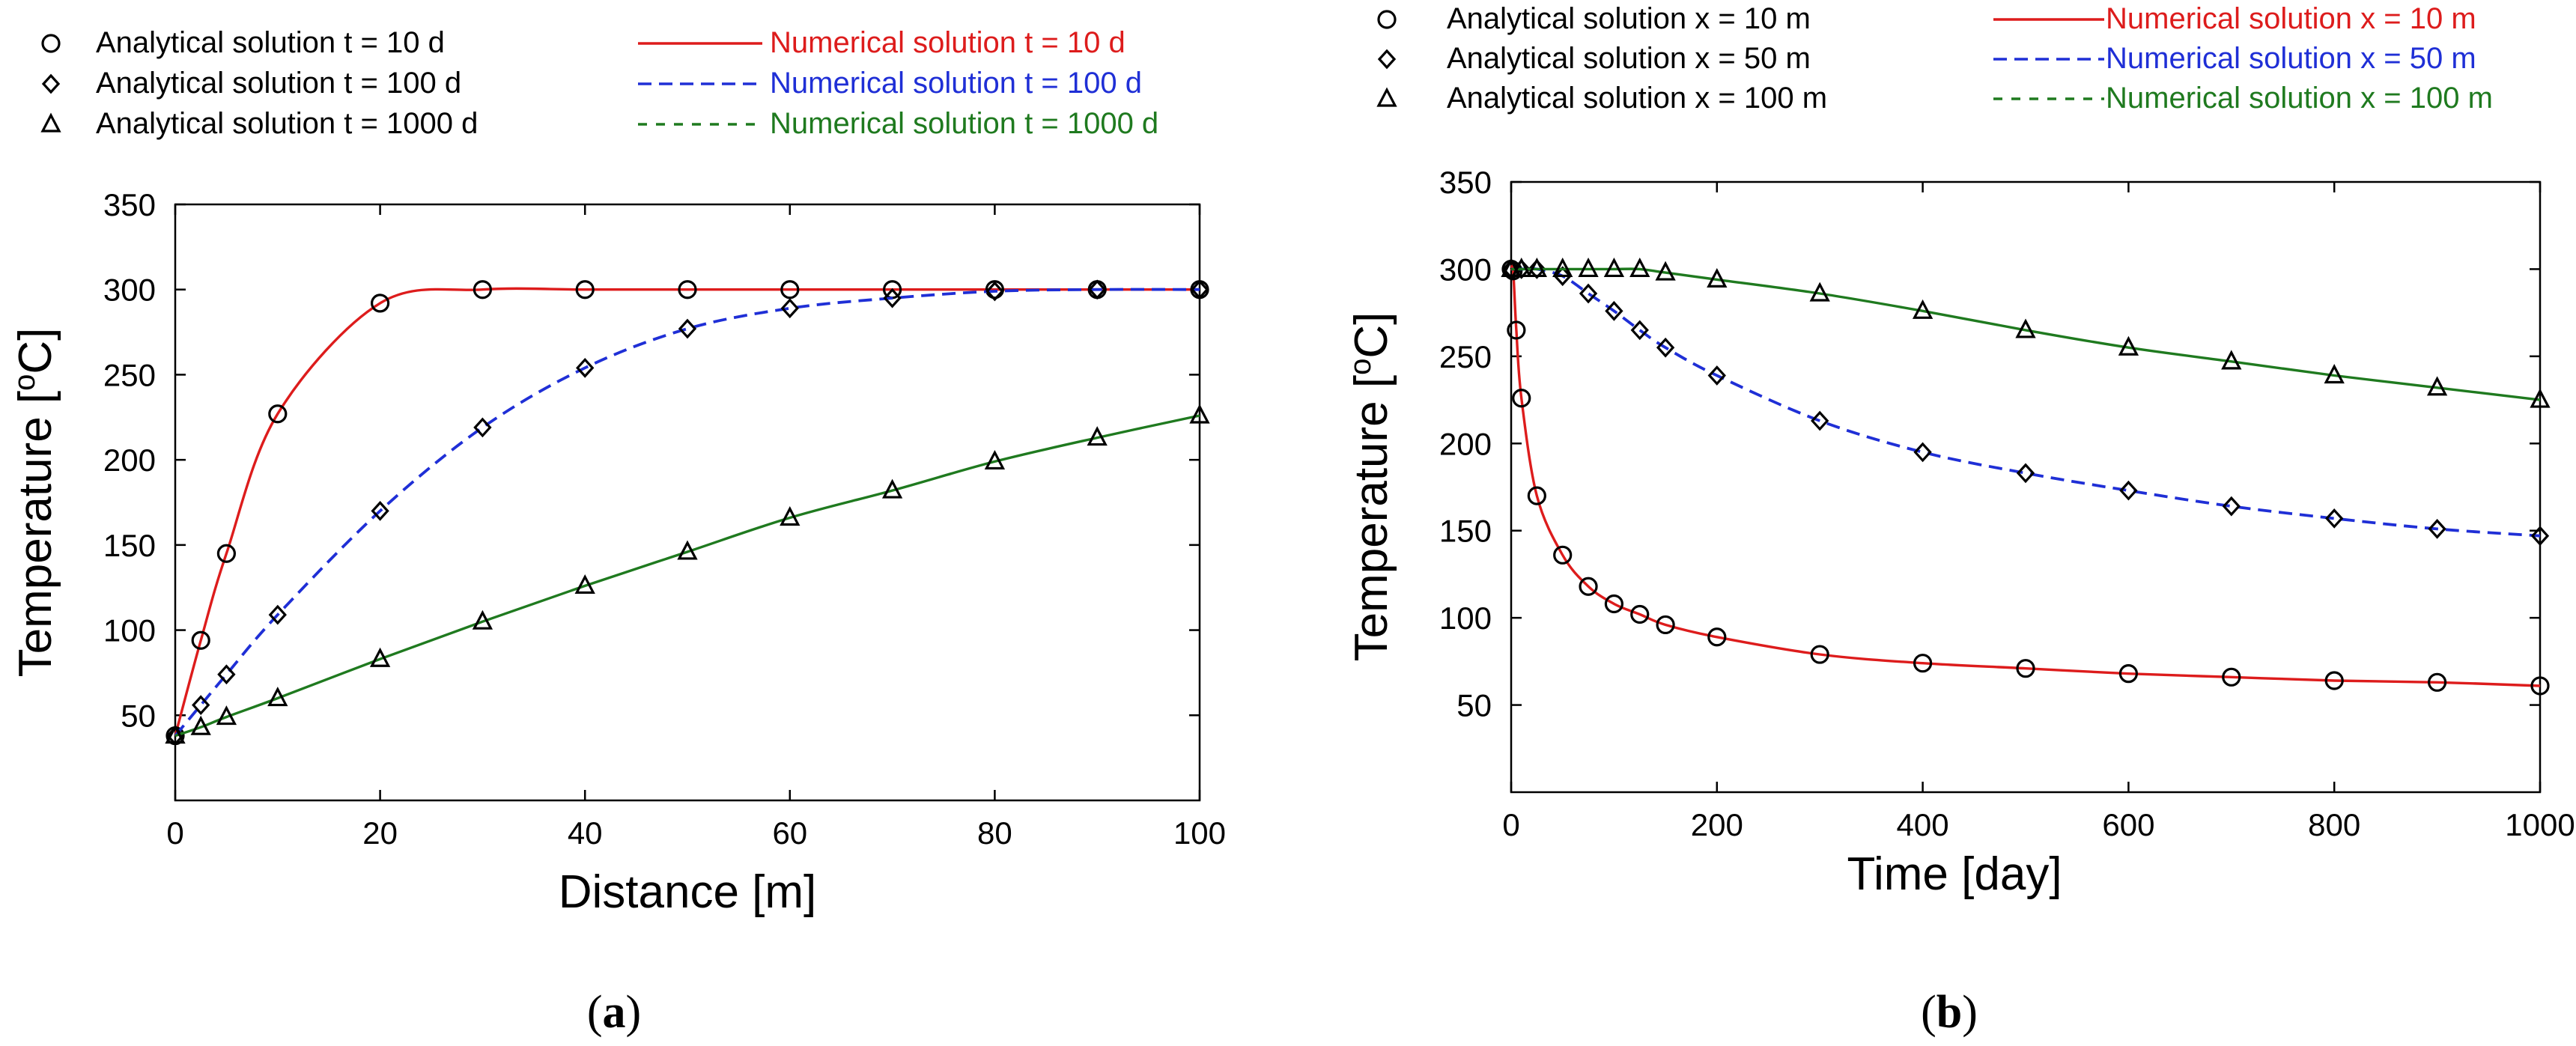  What do you see at coordinates (1923, 825) in the screenshot?
I see `x-tick-label-b: 400` at bounding box center [1923, 825].